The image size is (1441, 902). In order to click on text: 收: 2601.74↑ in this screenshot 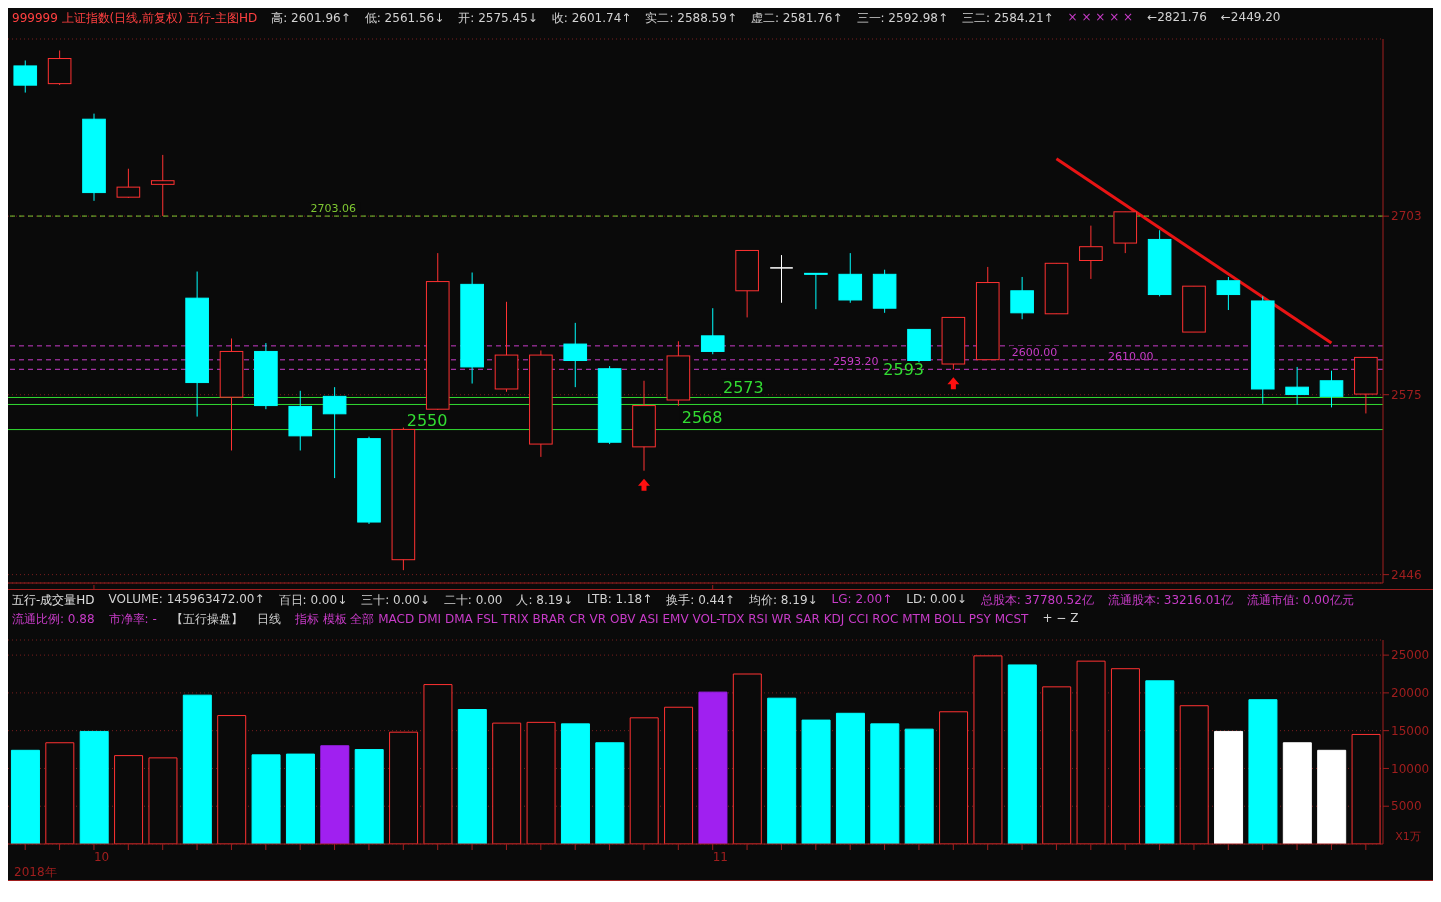, I will do `click(591, 18)`.